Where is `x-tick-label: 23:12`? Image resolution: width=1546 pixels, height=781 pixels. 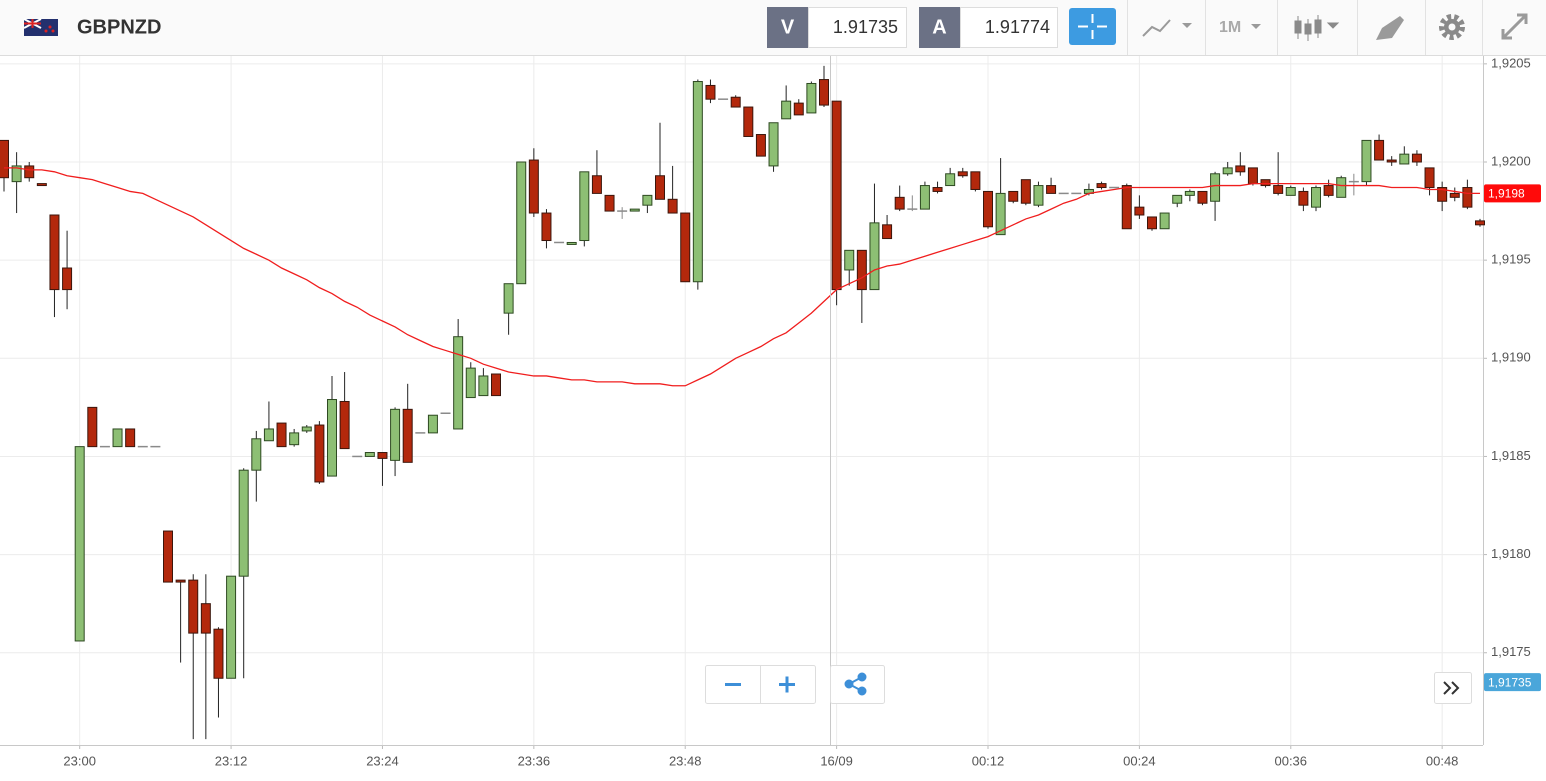
x-tick-label: 23:12 is located at coordinates (231, 760).